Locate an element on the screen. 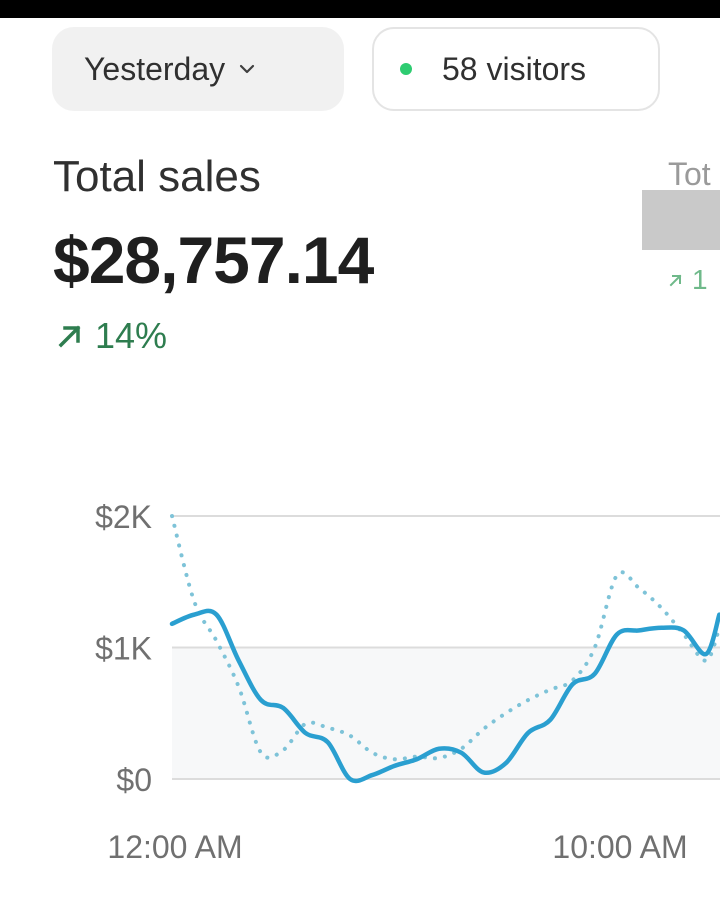 The width and height of the screenshot is (720, 900). visitors-label: 58 visitors is located at coordinates (514, 68).